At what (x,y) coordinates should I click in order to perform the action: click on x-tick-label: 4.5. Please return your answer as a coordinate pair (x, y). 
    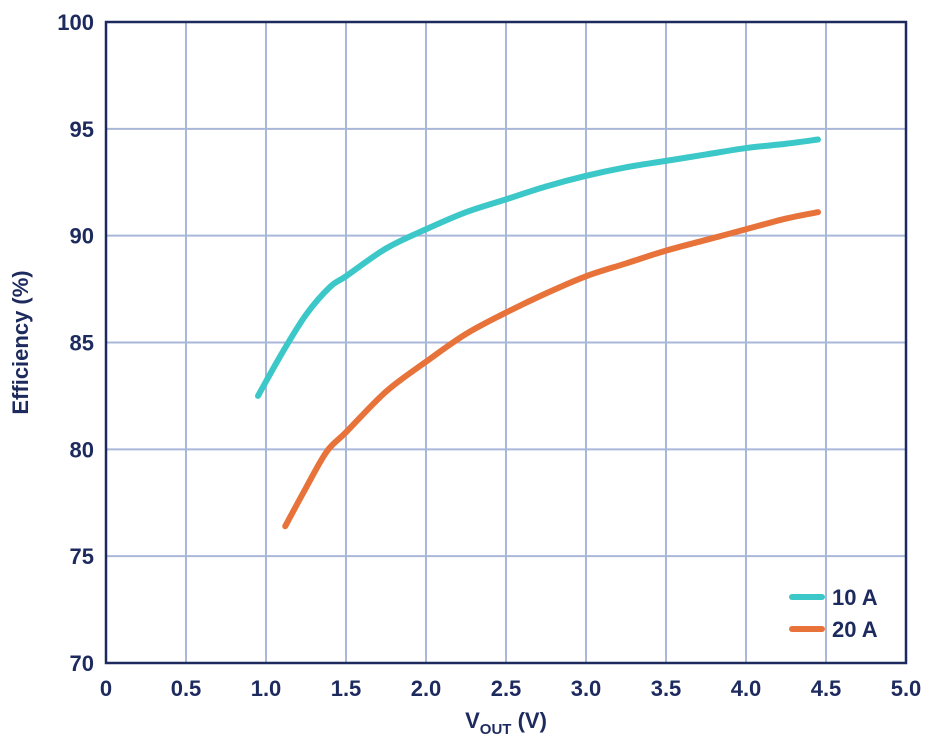
    Looking at the image, I should click on (826, 688).